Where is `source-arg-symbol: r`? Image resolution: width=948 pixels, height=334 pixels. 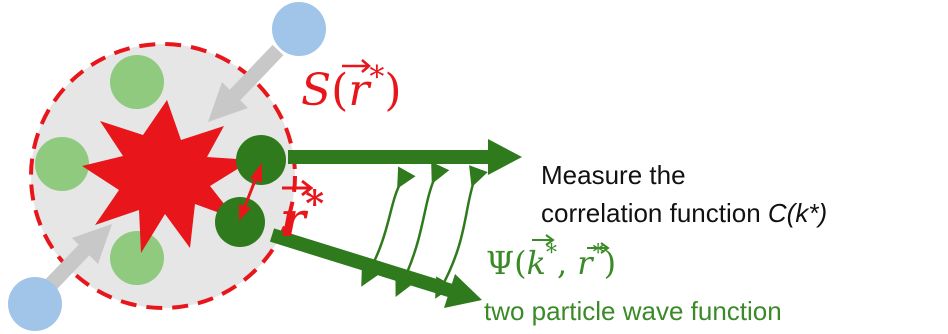 source-arg-symbol: r is located at coordinates (360, 90).